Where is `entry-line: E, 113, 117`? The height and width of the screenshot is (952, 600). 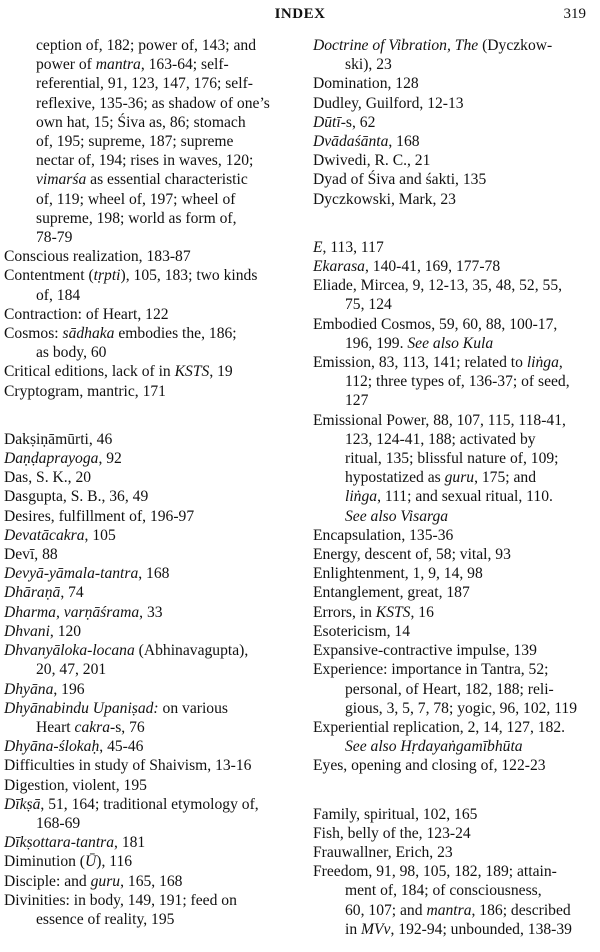 entry-line: E, 113, 117 is located at coordinates (456, 247).